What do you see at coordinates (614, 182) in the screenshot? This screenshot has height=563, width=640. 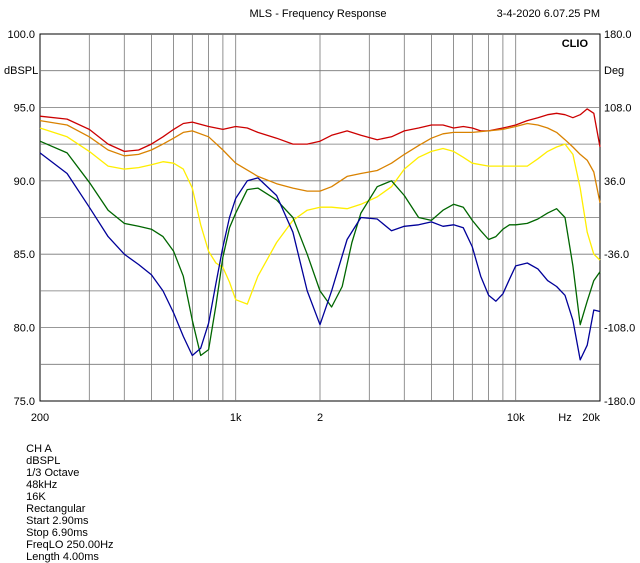 I see `y-right-tick-label: 36.0` at bounding box center [614, 182].